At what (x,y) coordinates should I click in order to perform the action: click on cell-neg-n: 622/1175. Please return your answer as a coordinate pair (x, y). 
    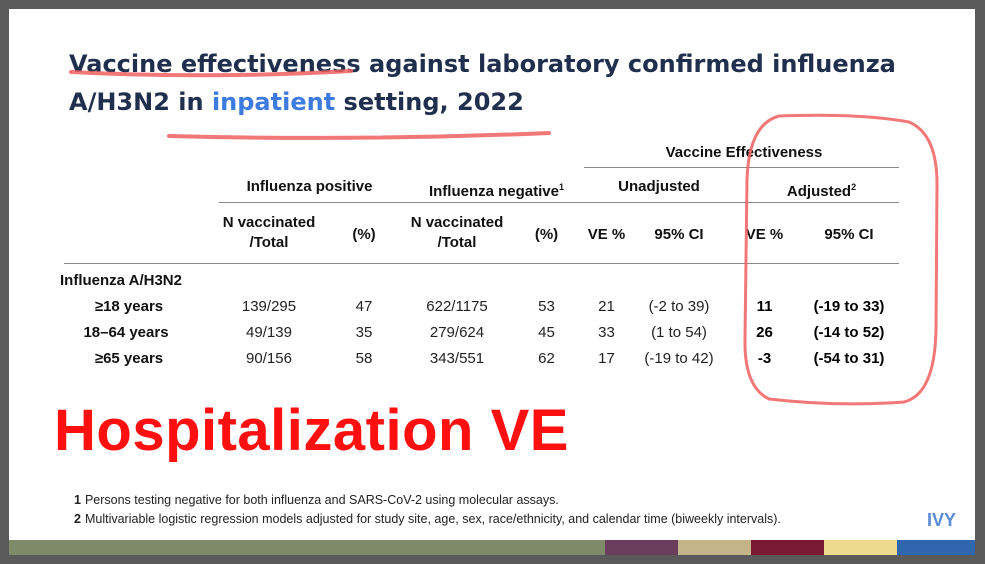
    Looking at the image, I should click on (457, 306).